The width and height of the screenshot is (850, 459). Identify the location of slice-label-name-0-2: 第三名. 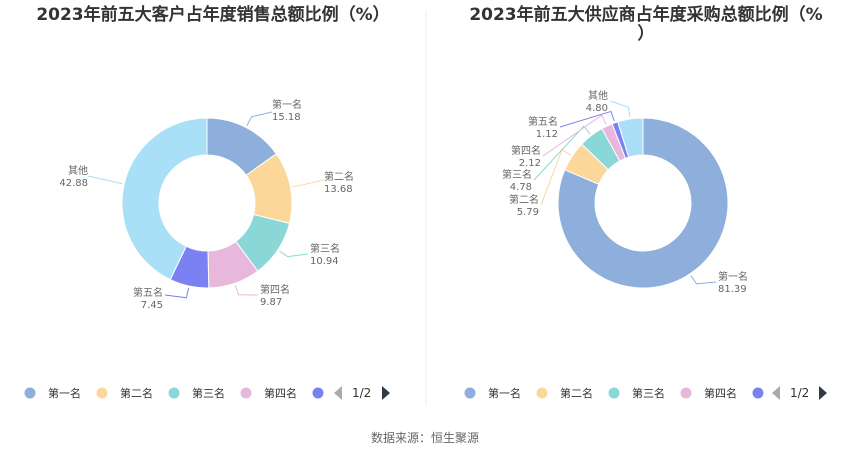
(325, 248).